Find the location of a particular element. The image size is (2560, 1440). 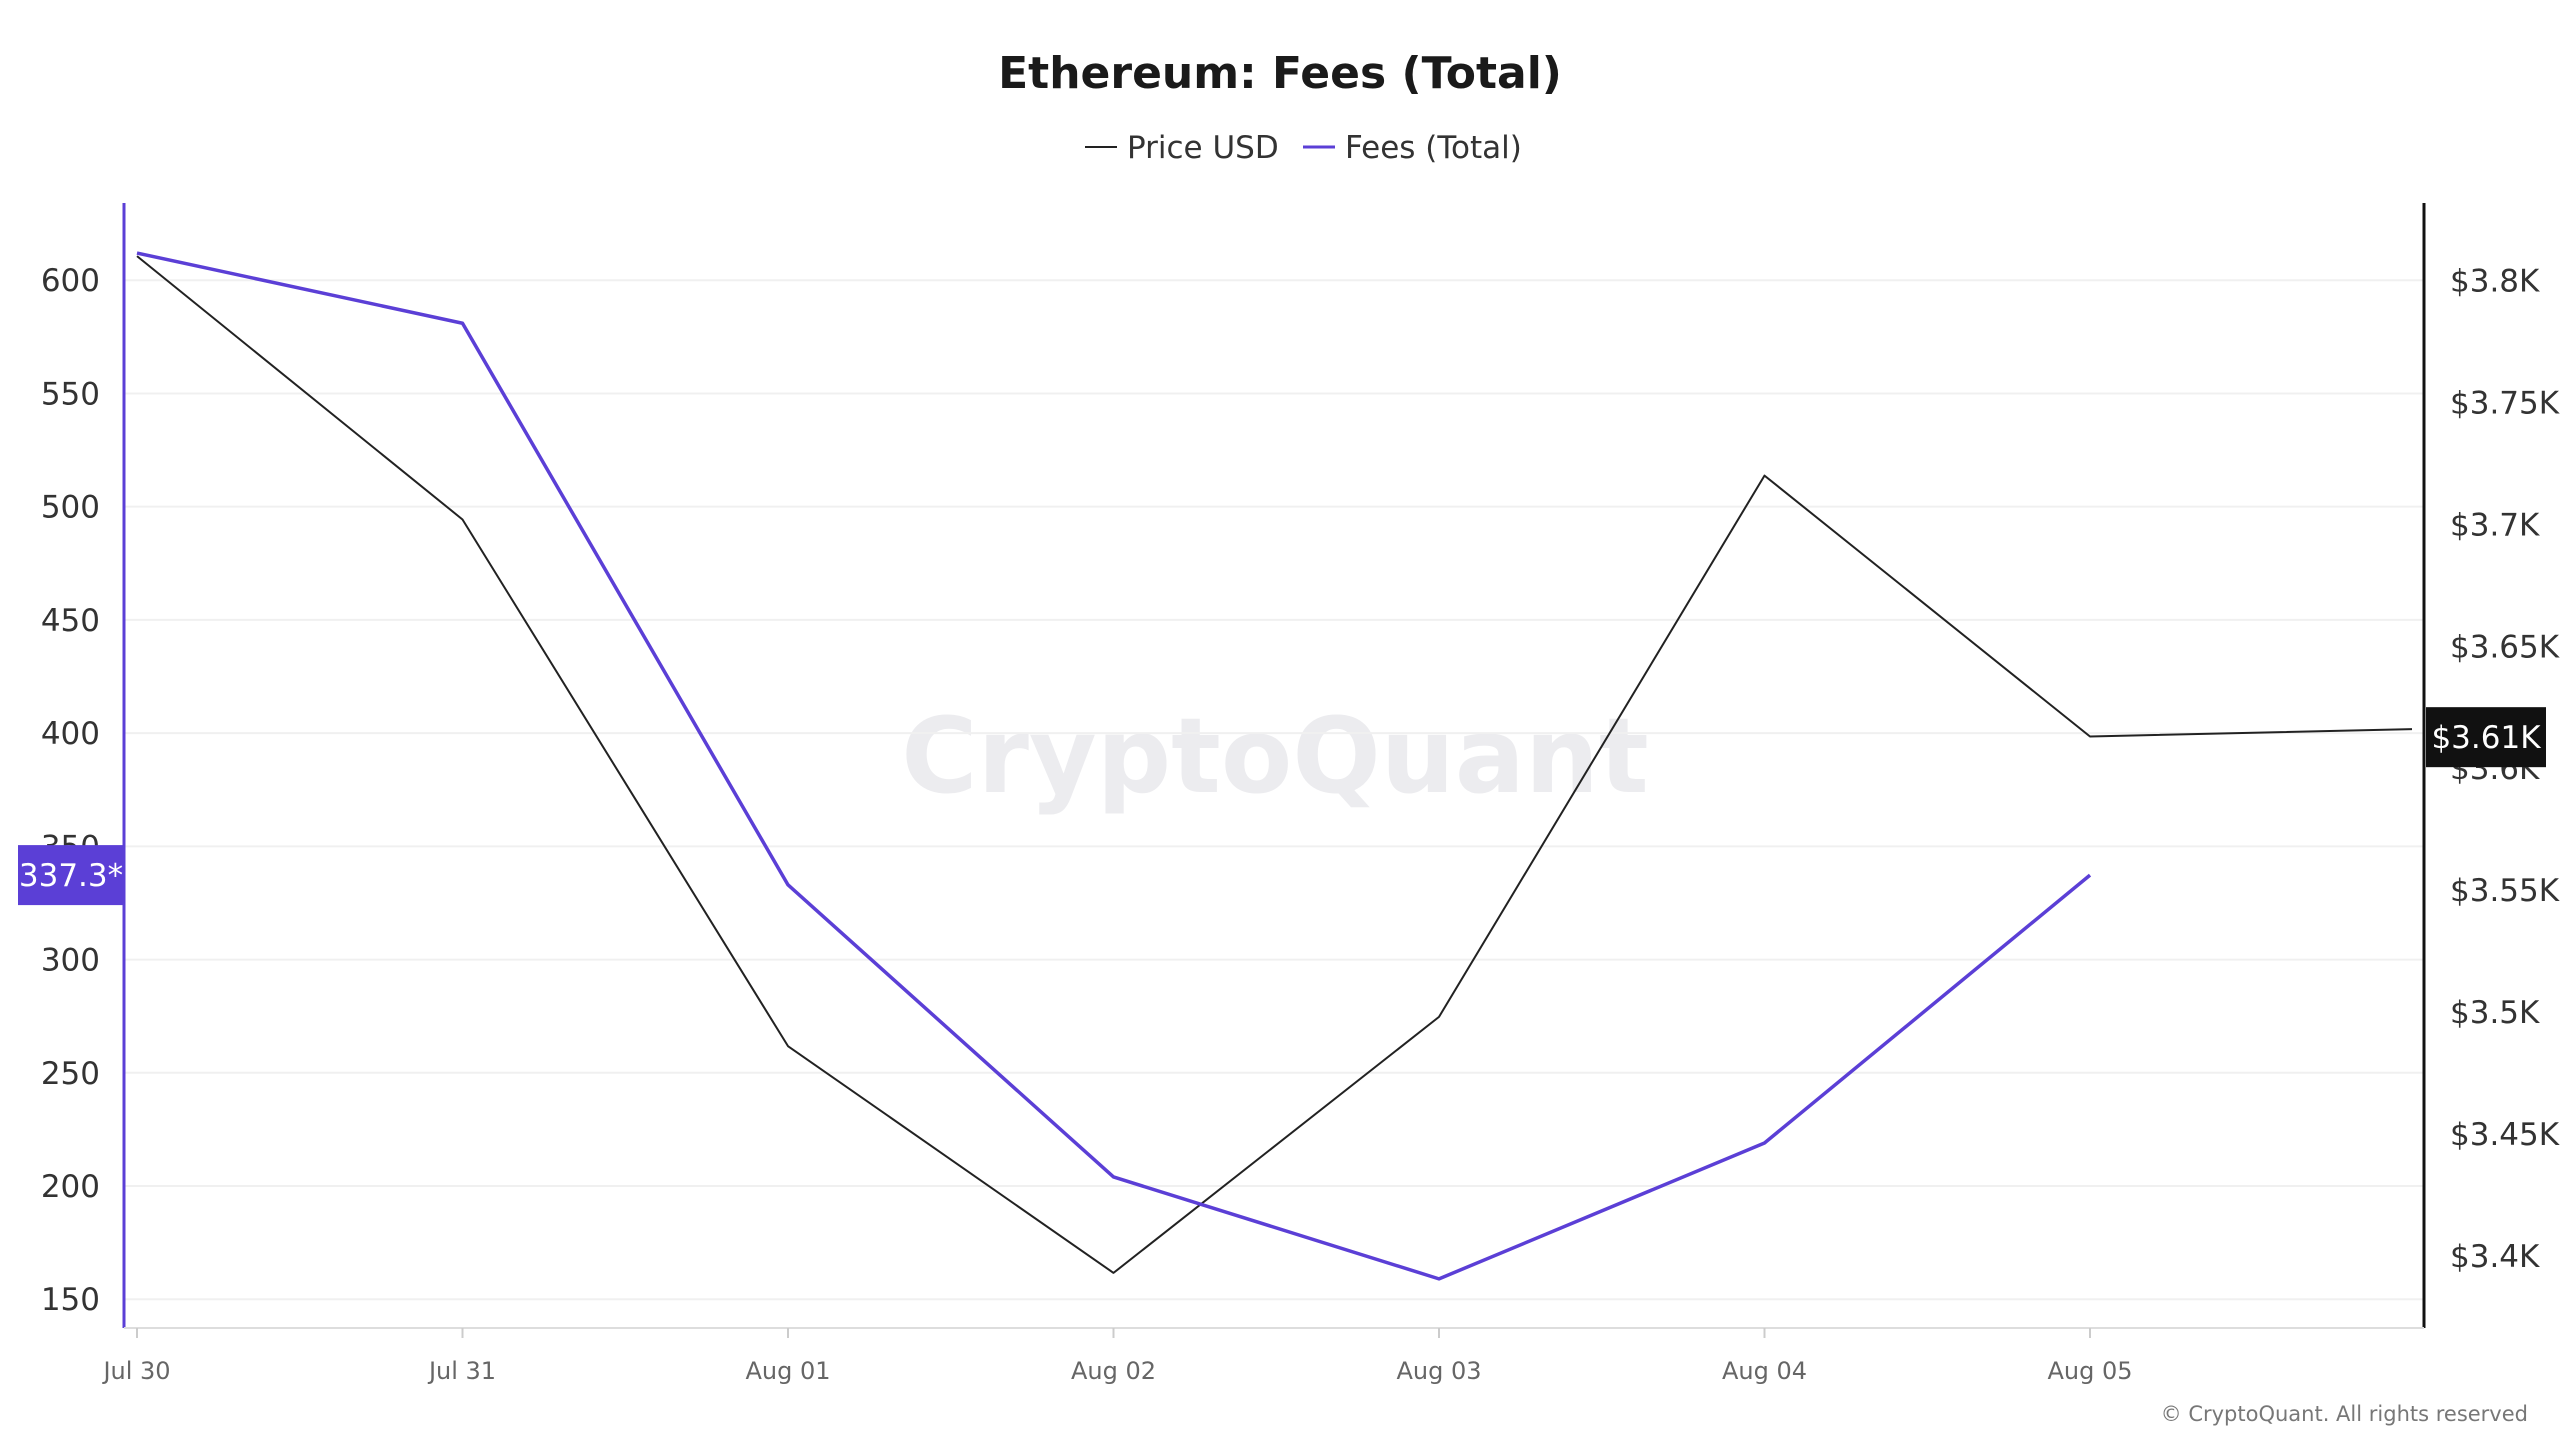

right-tick-label: $3.4K is located at coordinates (2495, 1257).